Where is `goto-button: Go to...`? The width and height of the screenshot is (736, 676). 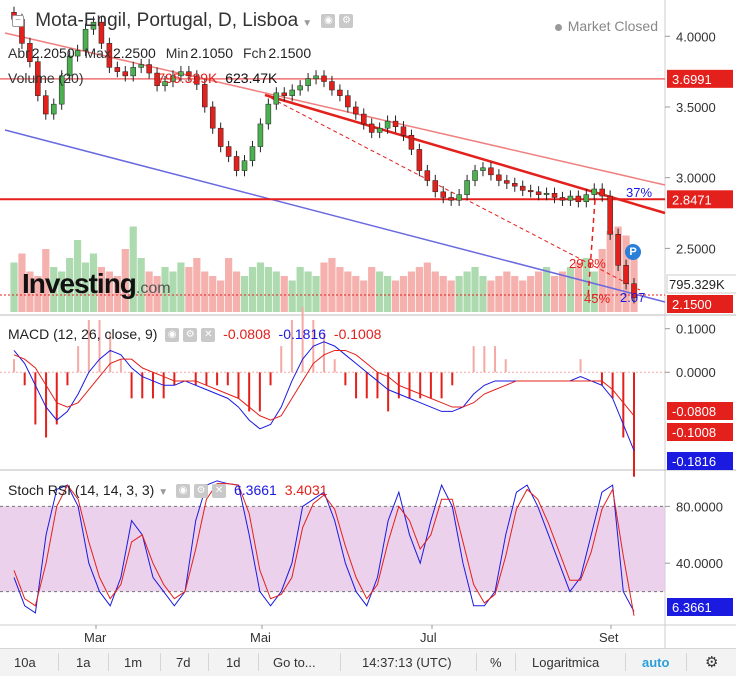
goto-button: Go to... is located at coordinates (294, 662).